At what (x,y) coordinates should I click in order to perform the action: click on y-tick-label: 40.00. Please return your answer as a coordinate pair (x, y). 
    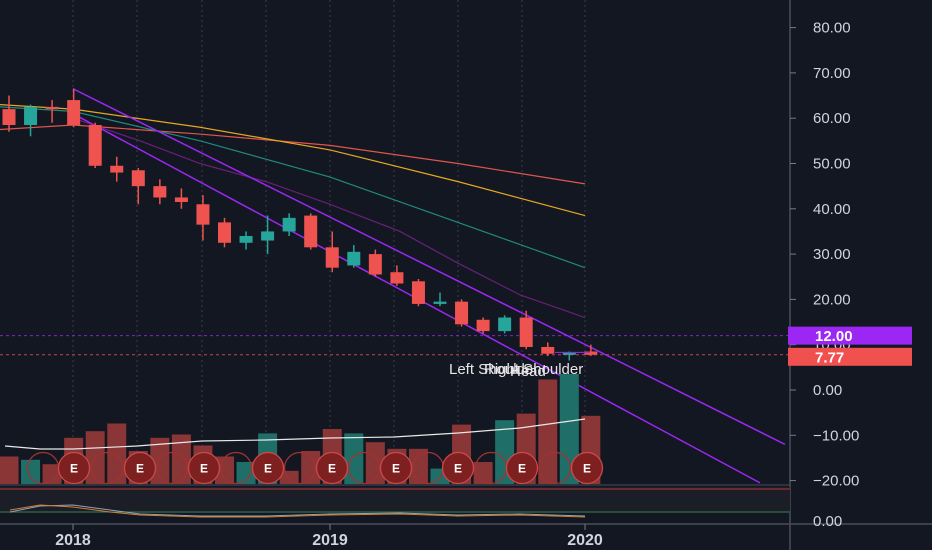
    Looking at the image, I should click on (832, 209).